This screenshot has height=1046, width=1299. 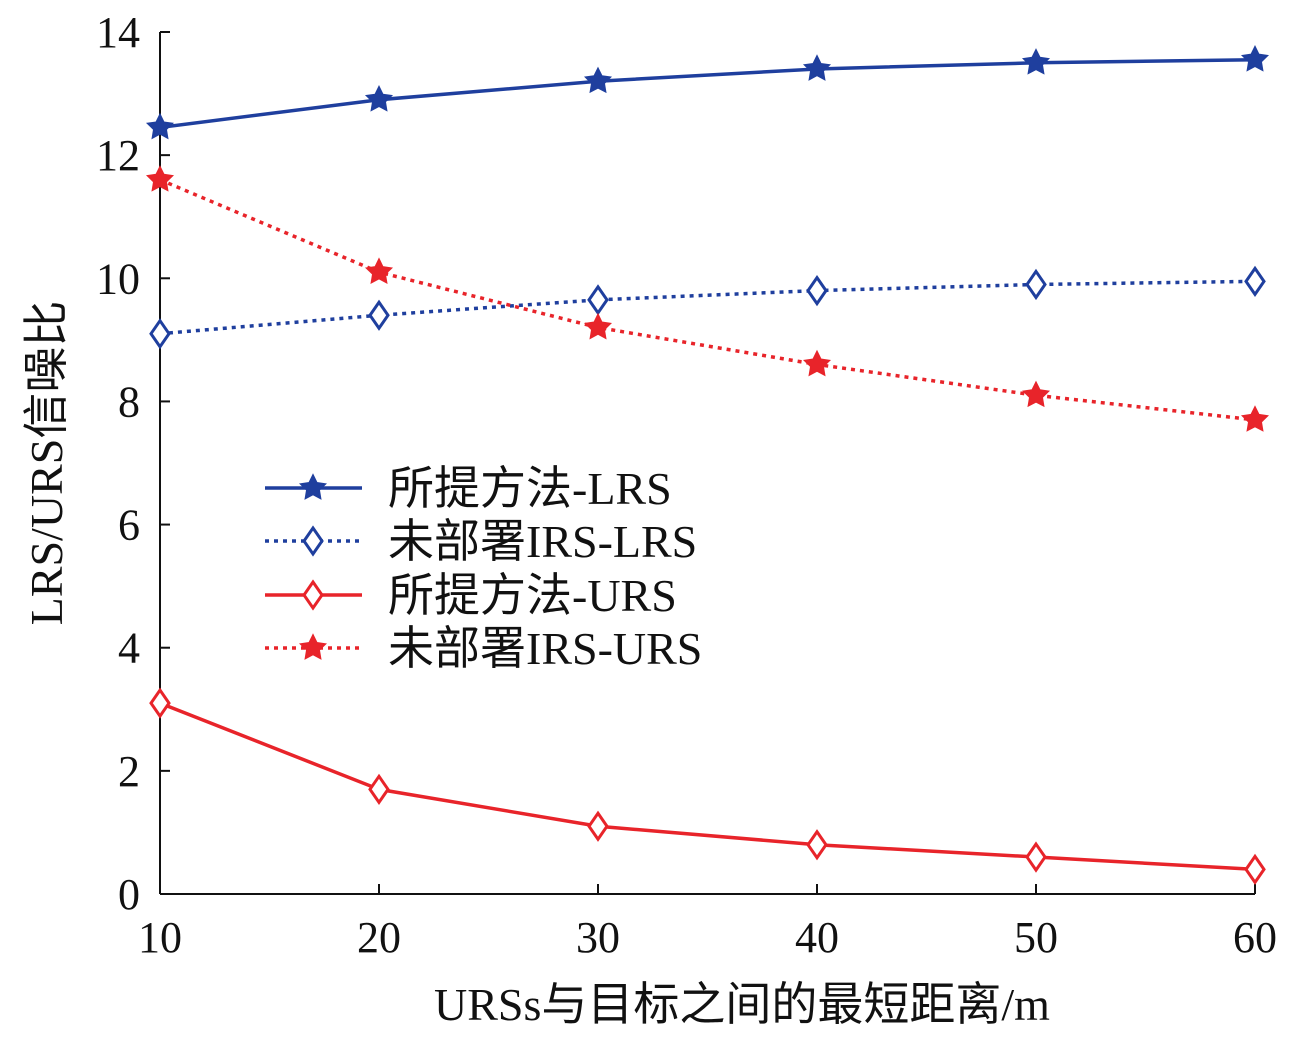 I want to click on series-未部署IRS-LRS, so click(x=707, y=307).